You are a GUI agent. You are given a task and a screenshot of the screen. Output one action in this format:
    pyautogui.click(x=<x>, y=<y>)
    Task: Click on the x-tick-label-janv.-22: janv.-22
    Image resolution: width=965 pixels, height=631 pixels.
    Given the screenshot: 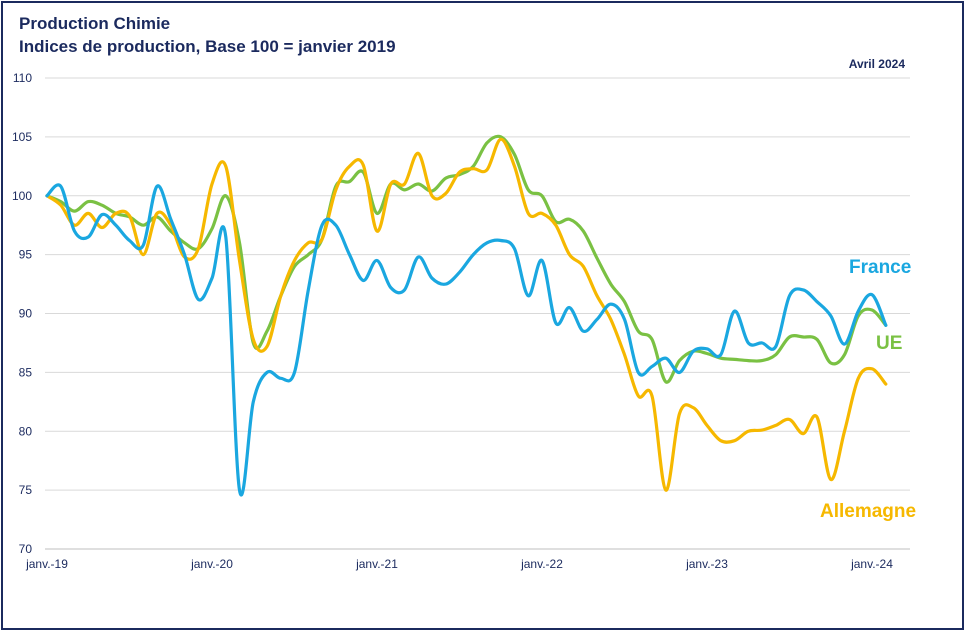 What is the action you would take?
    pyautogui.click(x=541, y=564)
    